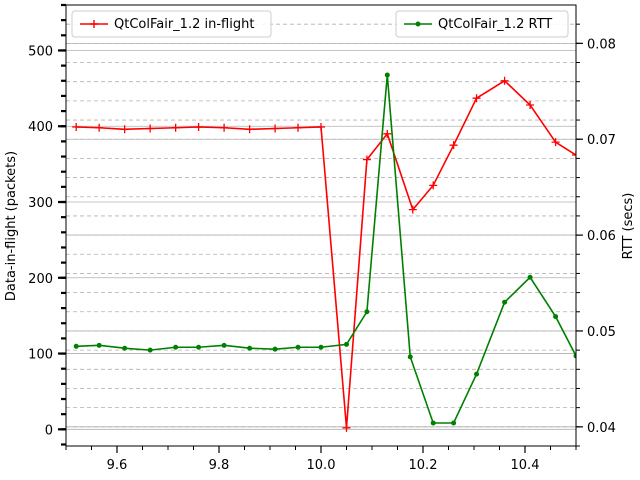  Describe the element at coordinates (601, 44) in the screenshot. I see `y-tick-label-right: 0.08` at that location.